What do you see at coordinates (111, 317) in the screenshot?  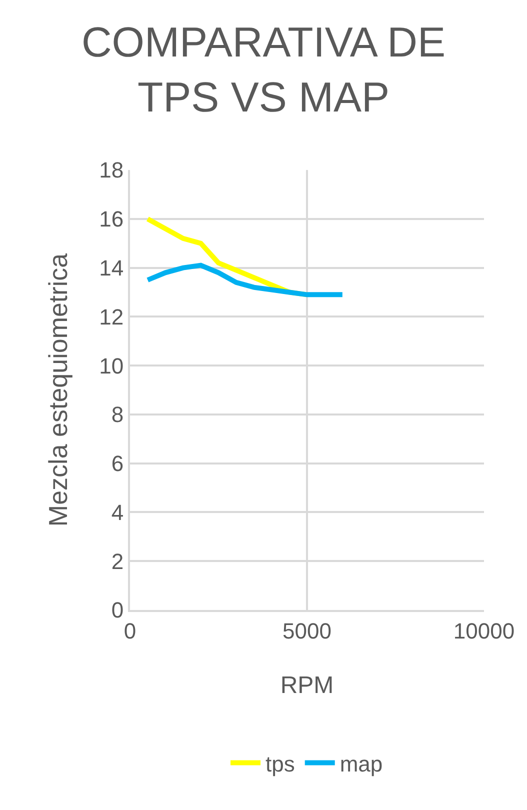 I see `y-tick-label: 12` at bounding box center [111, 317].